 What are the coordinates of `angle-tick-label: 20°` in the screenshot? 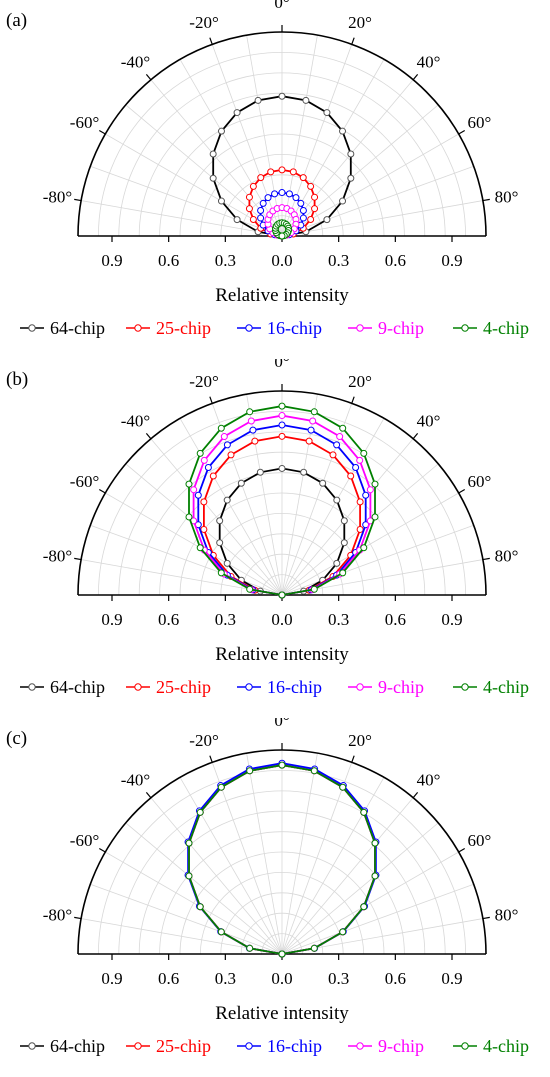 It's located at (360, 381).